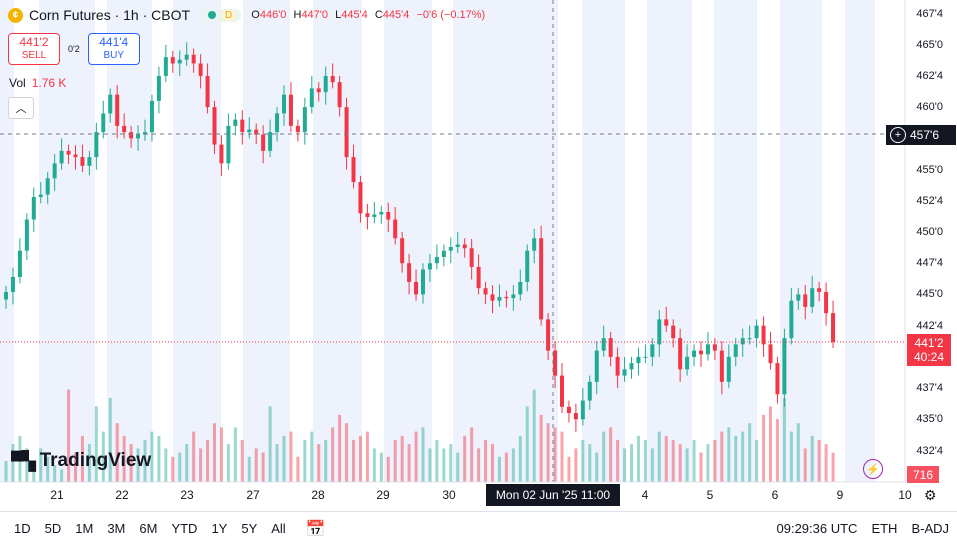  I want to click on market-status: D, so click(222, 15).